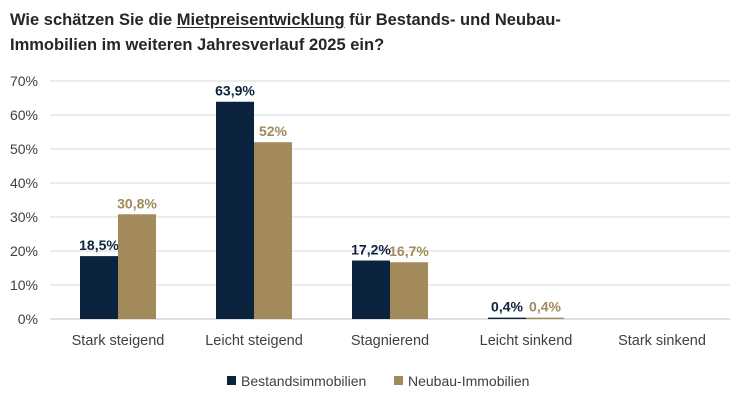  What do you see at coordinates (24, 217) in the screenshot?
I see `y-tick-label: 30%` at bounding box center [24, 217].